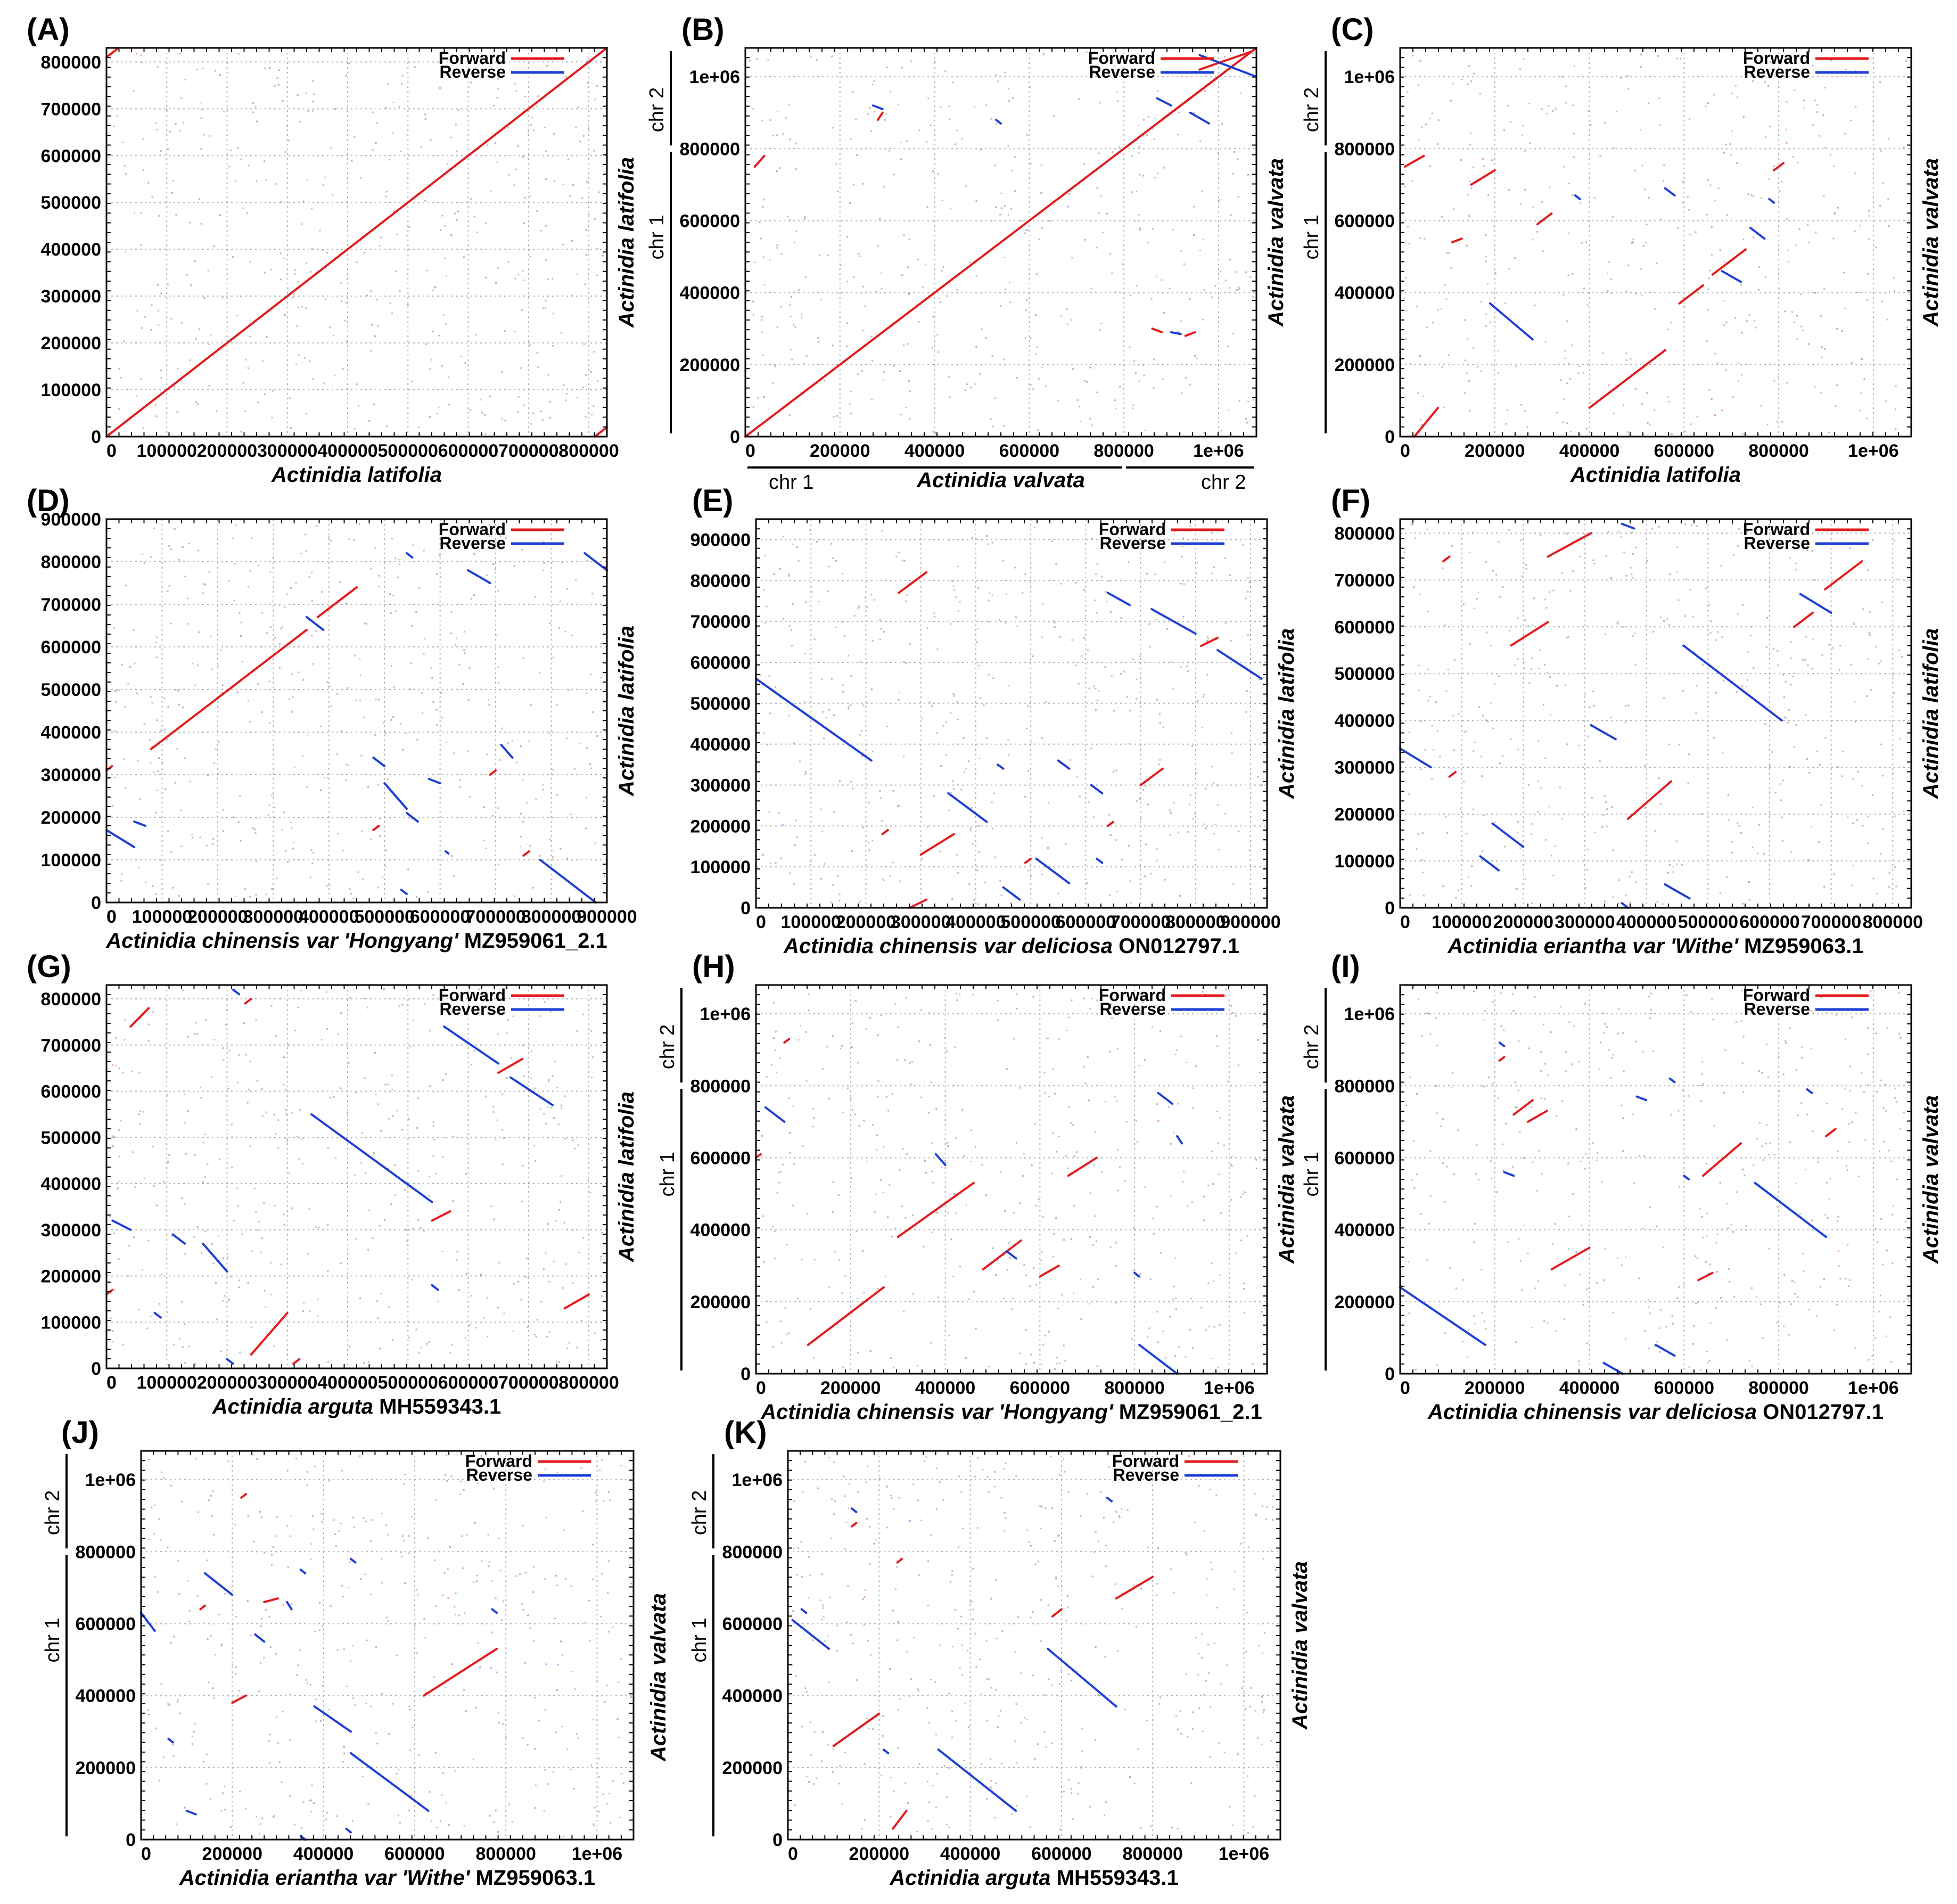  Describe the element at coordinates (761, 922) in the screenshot. I see `x-tick-label: 0` at that location.